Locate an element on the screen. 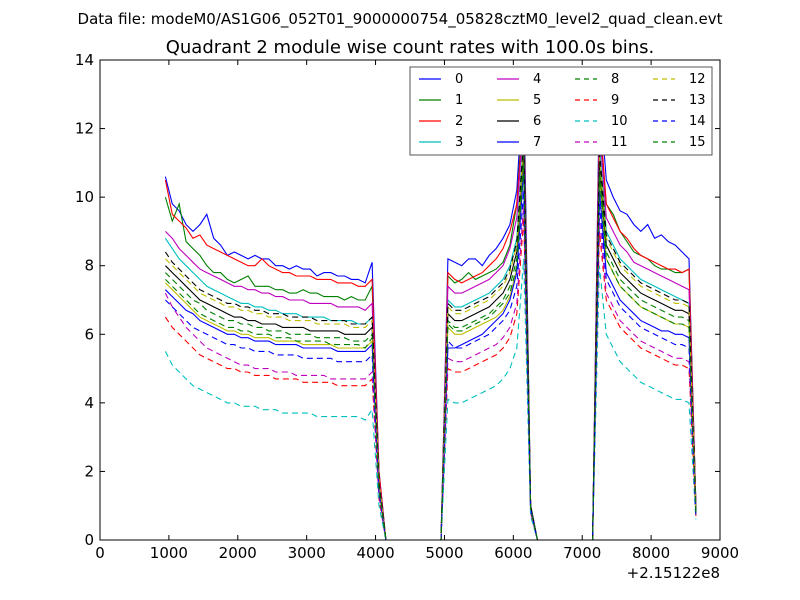 This screenshot has width=800, height=600. legend-label-8: 8 is located at coordinates (615, 79).